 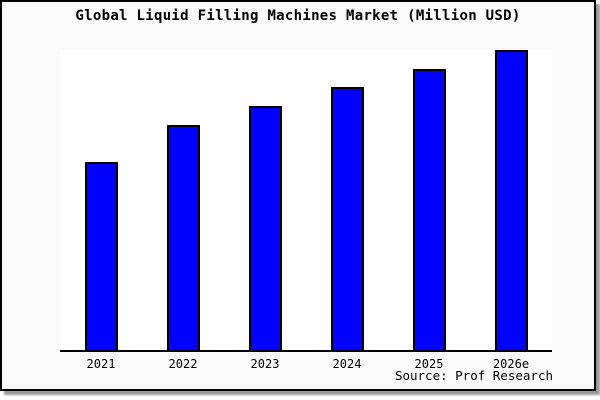 I want to click on bar-slot-2022, so click(x=183, y=200).